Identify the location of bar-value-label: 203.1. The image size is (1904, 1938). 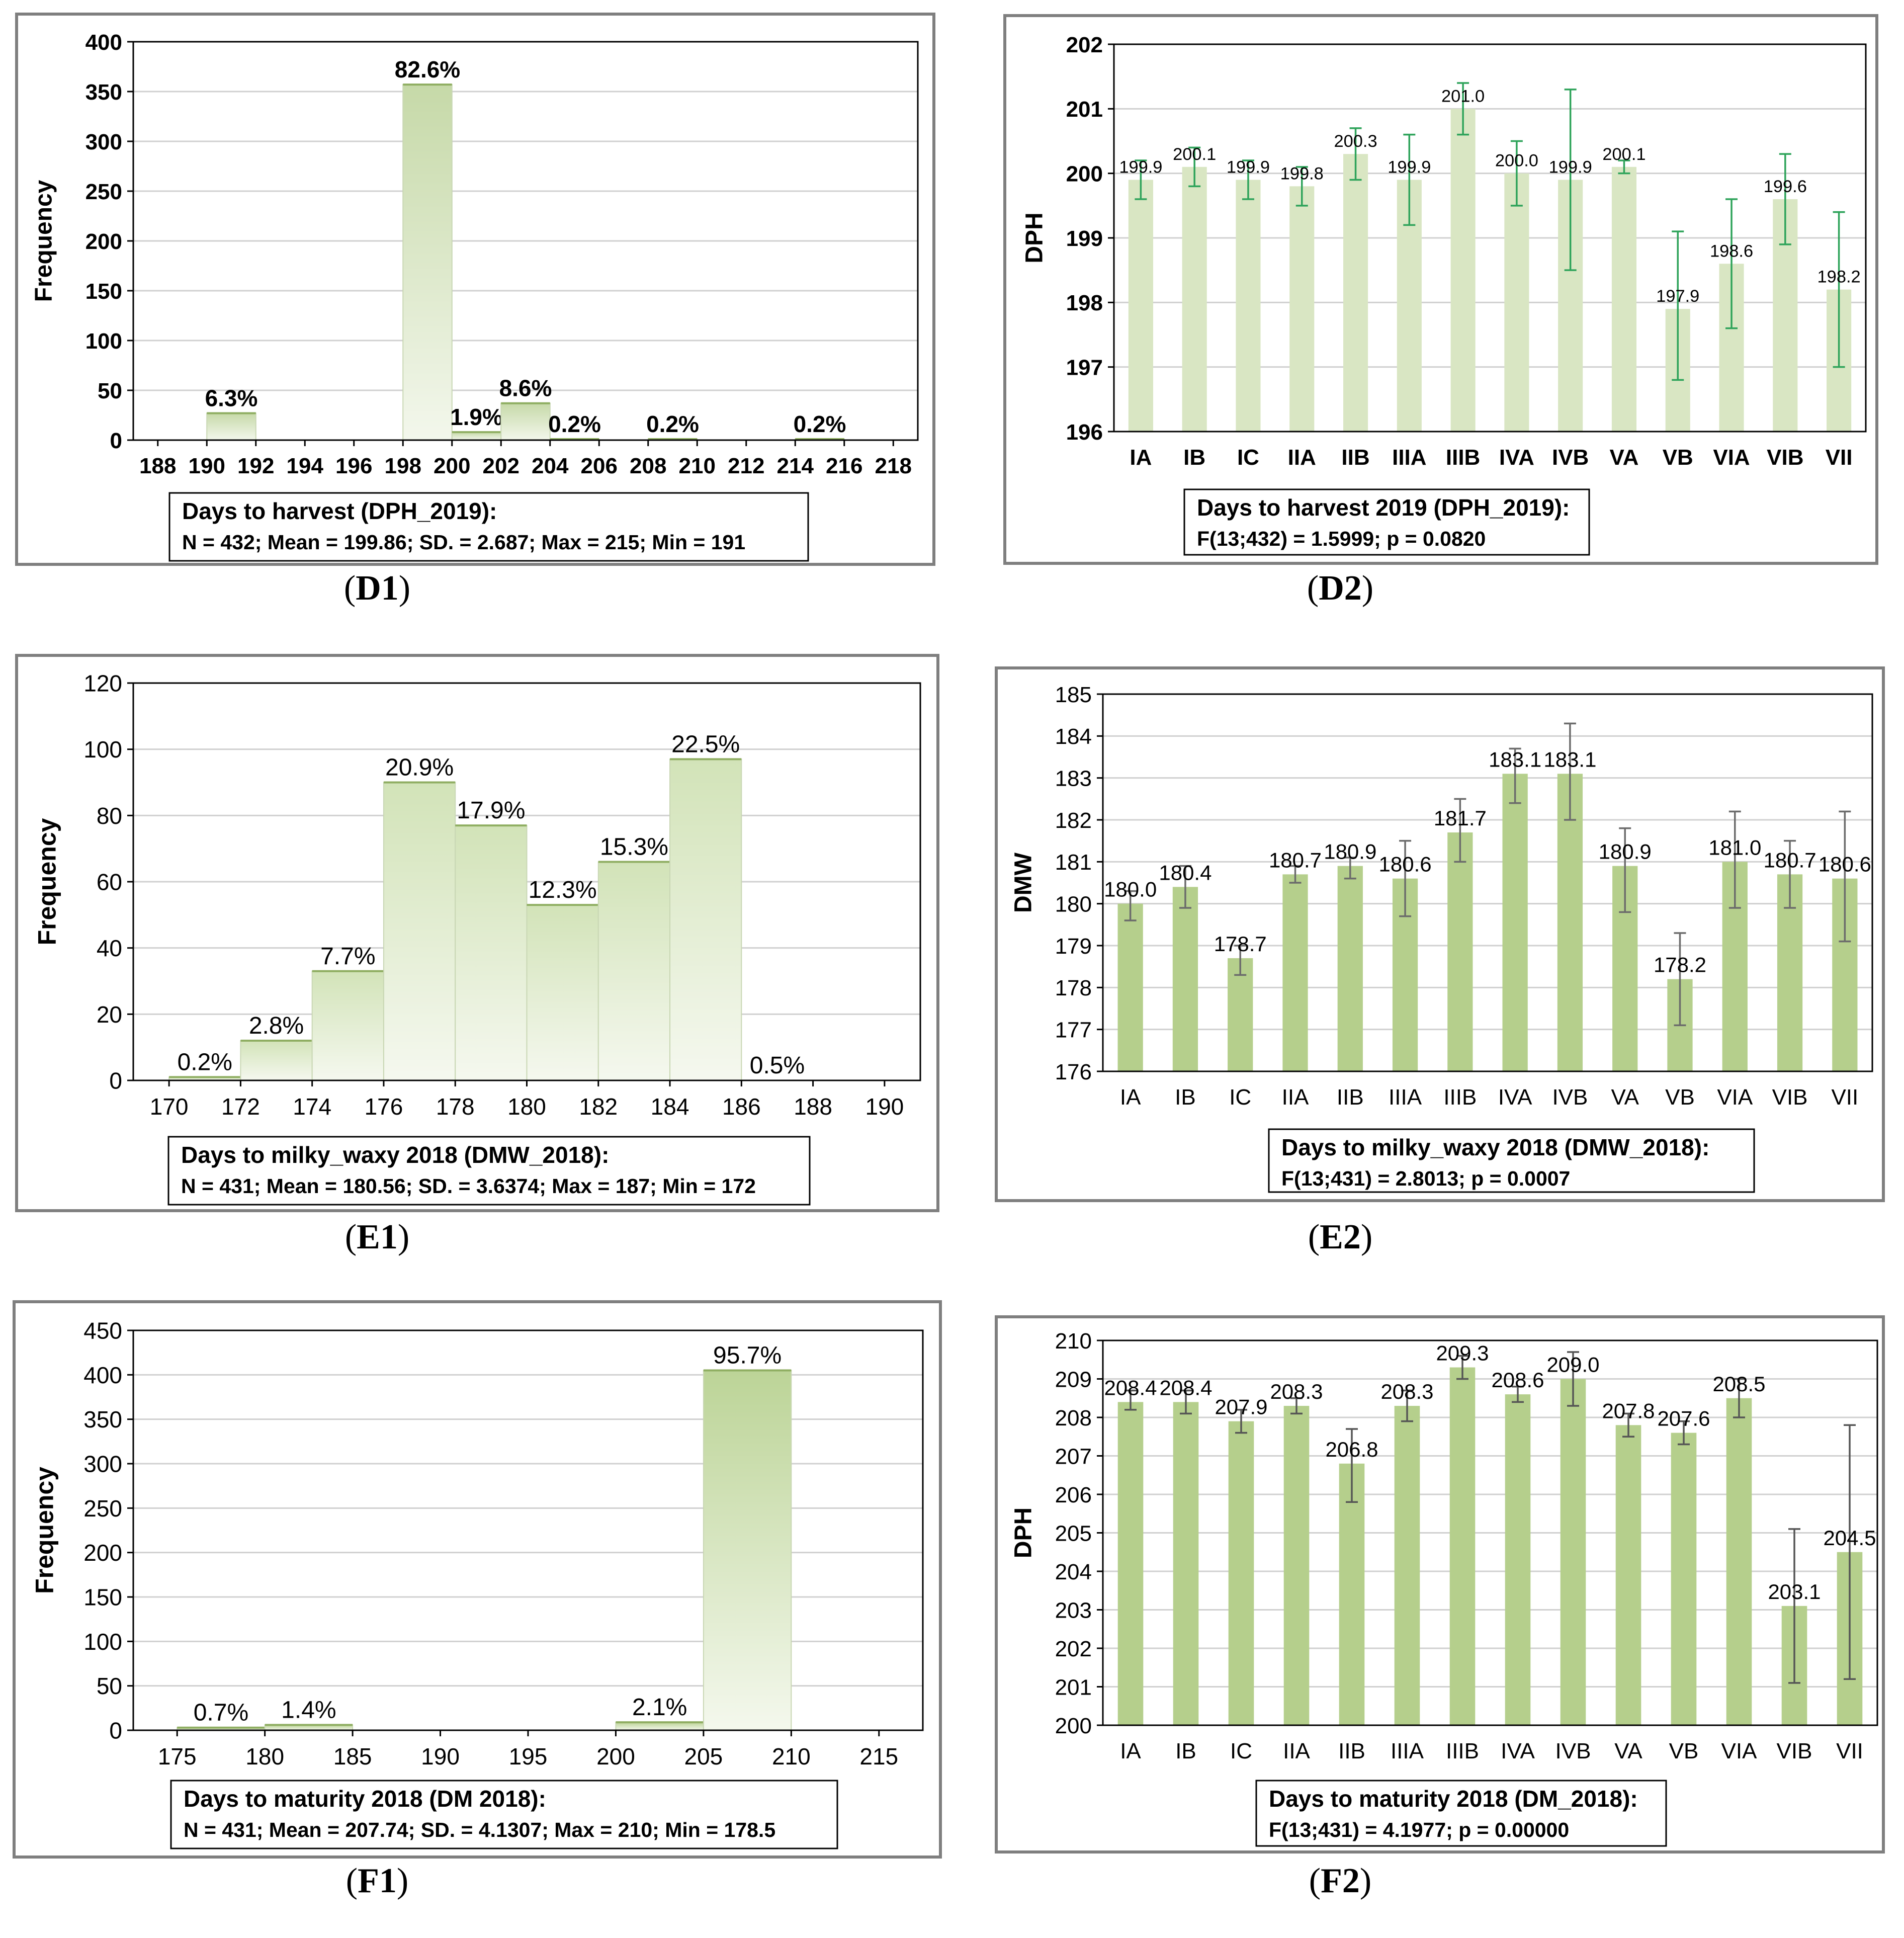
(1794, 1592).